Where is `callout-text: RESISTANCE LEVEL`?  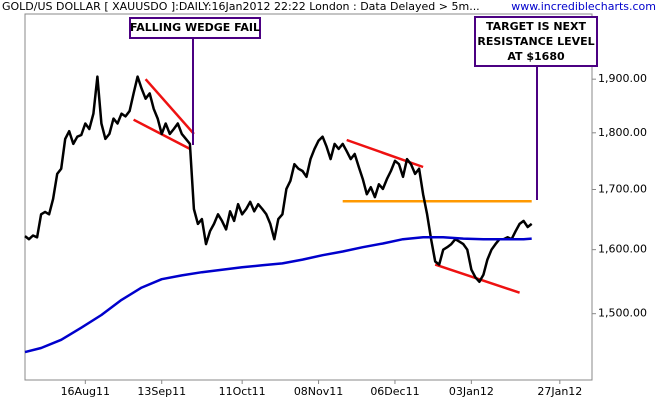 callout-text: RESISTANCE LEVEL is located at coordinates (535, 41).